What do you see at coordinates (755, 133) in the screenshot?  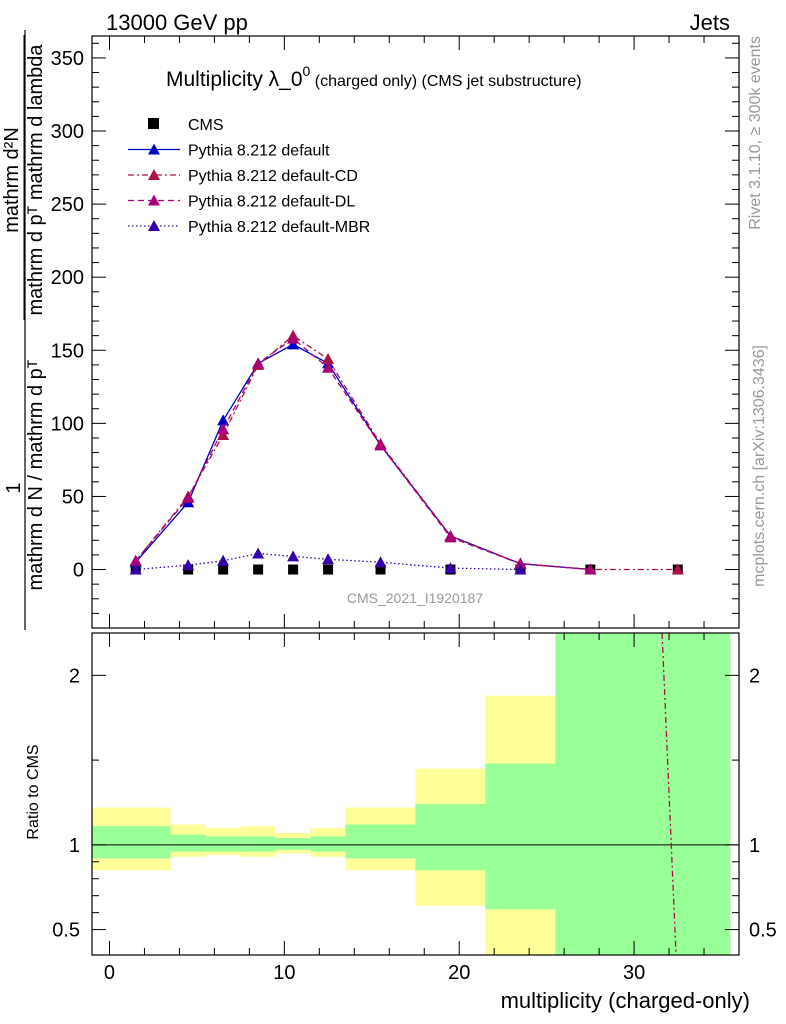 I see `rivet-label: Rivet 3.1.10, ≥ 300k events` at bounding box center [755, 133].